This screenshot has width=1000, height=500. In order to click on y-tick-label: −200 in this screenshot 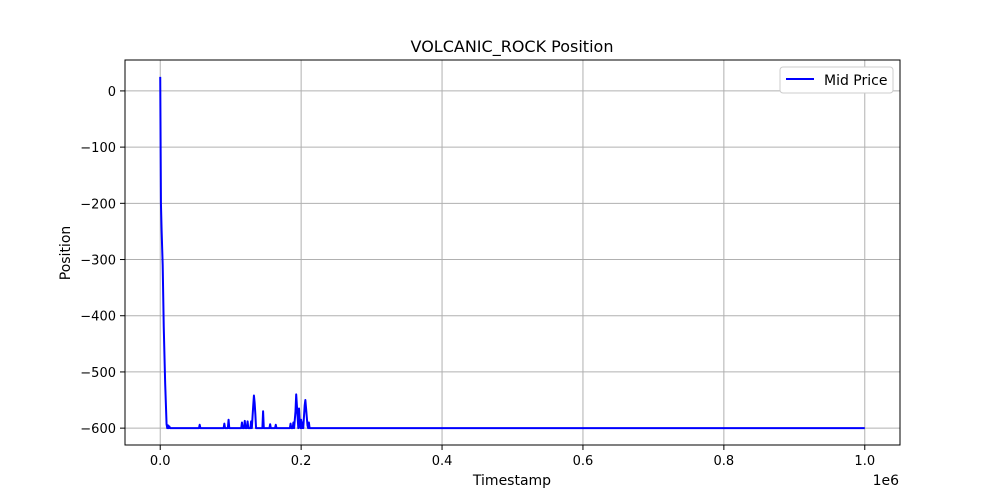, I will do `click(98, 204)`.